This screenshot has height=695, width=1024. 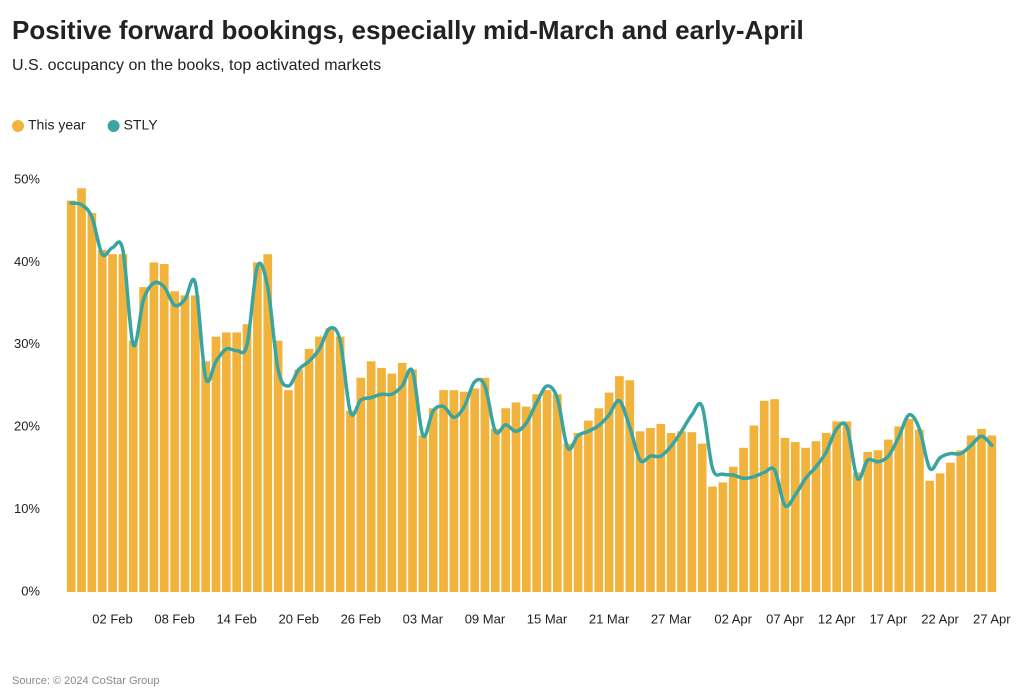 What do you see at coordinates (236, 618) in the screenshot?
I see `x-tick-label: 14 Feb` at bounding box center [236, 618].